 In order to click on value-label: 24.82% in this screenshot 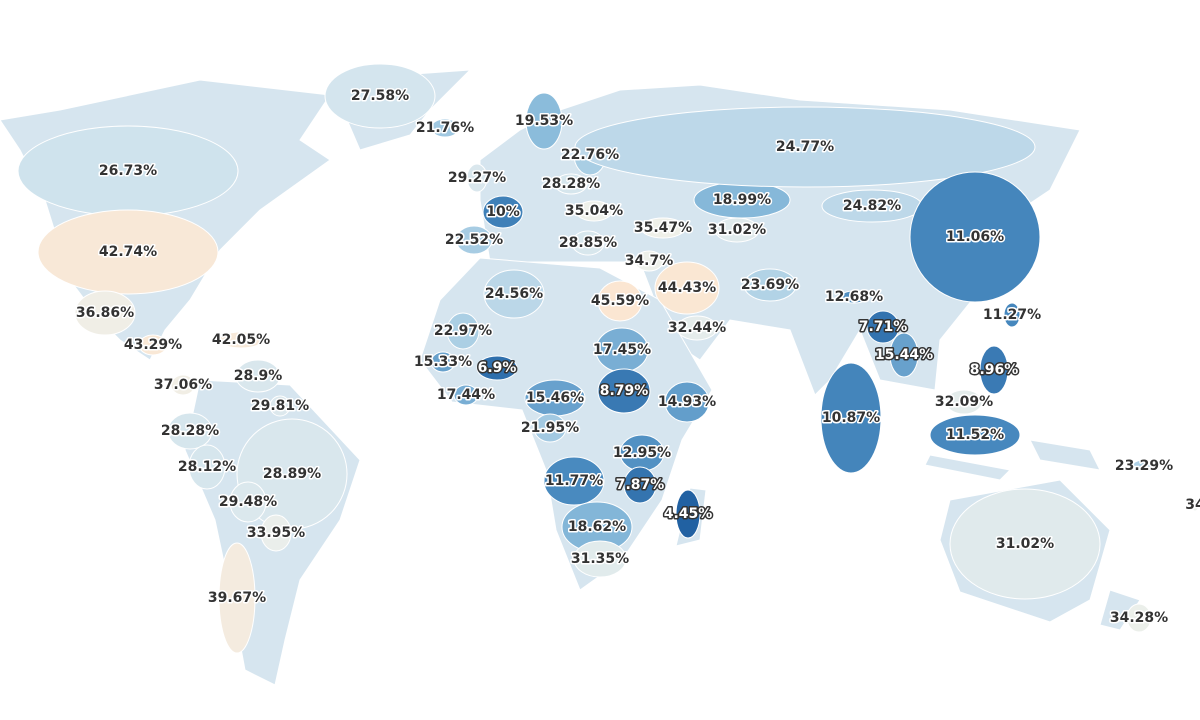, I will do `click(872, 206)`.